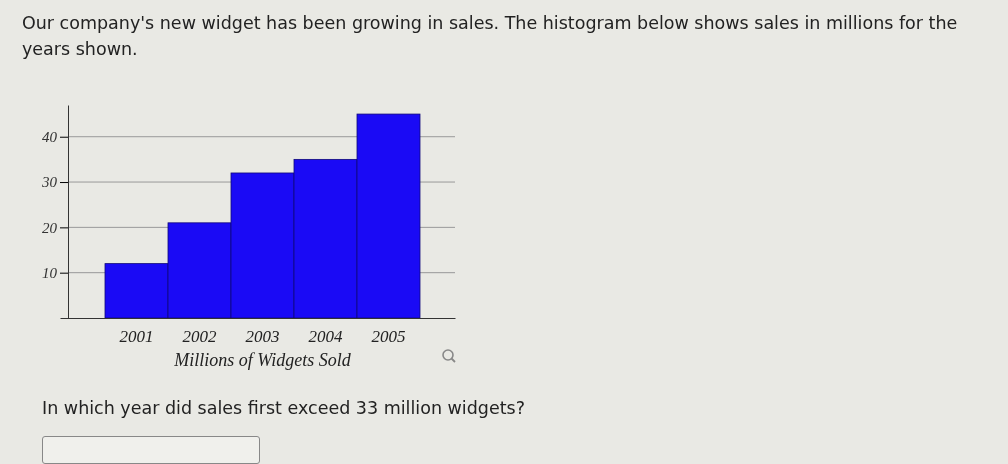 This screenshot has width=1008, height=464. Describe the element at coordinates (262, 360) in the screenshot. I see `x-axis-title: Millions of Widgets Sold` at that location.